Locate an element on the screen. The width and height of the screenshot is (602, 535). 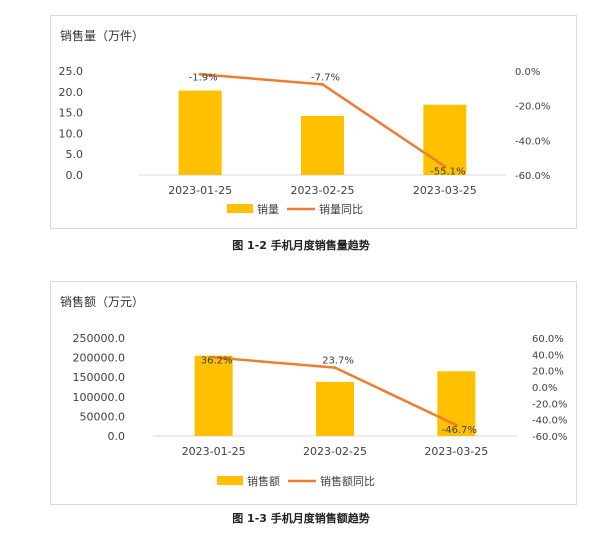
left-axis-tick-label: 10.0 is located at coordinates (71, 133).